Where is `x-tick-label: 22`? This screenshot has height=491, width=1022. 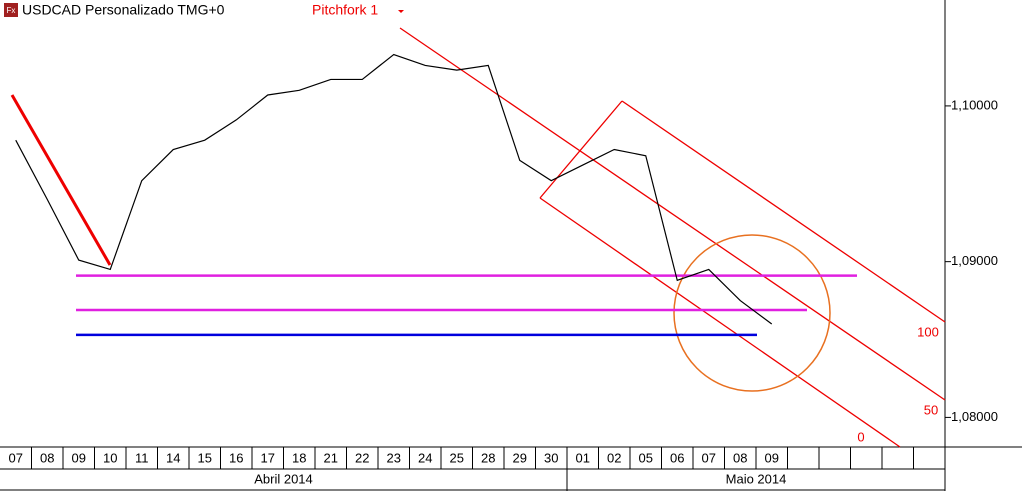 x-tick-label: 22 is located at coordinates (362, 457).